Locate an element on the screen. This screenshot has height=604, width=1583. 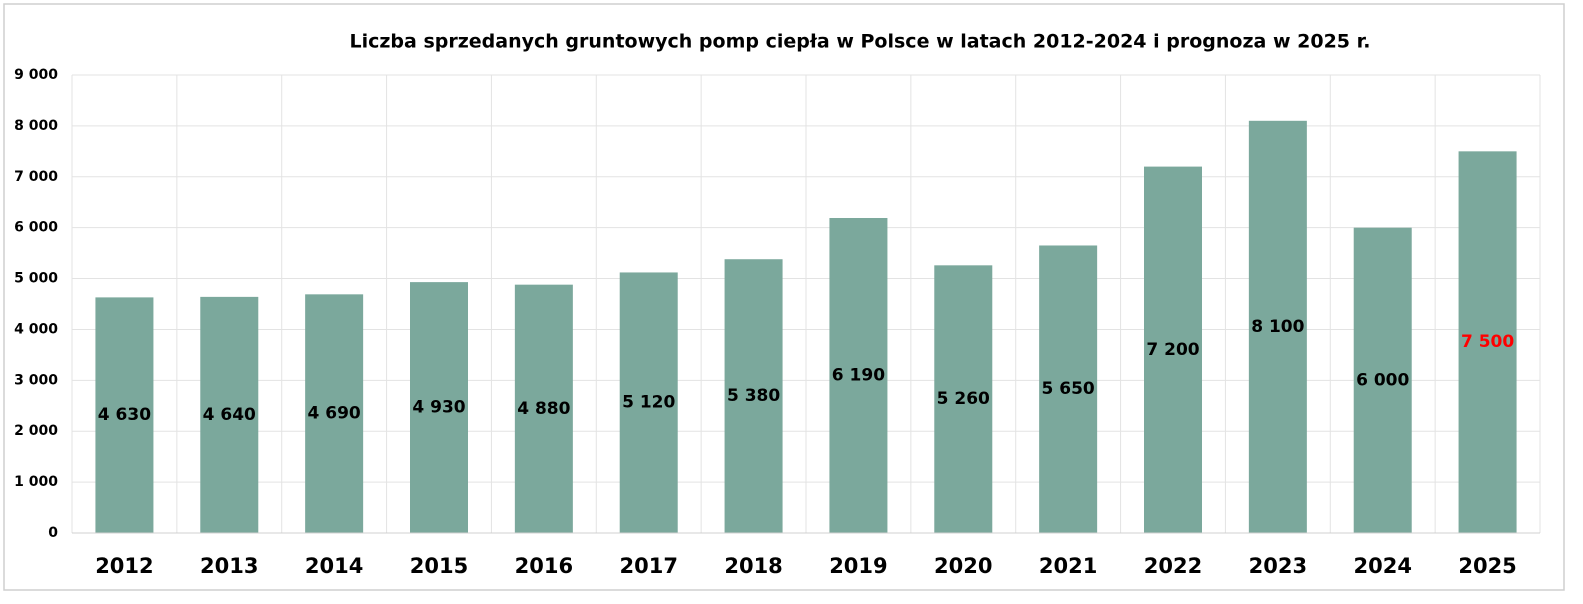
x-tick-label: 2022 is located at coordinates (1173, 566).